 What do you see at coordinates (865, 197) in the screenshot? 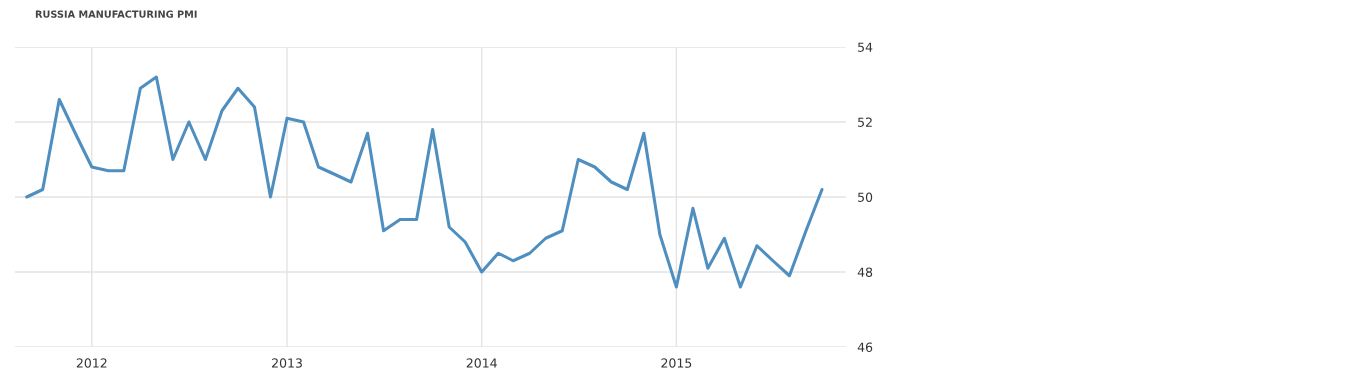
I see `y-tick-label: 50` at bounding box center [865, 197].